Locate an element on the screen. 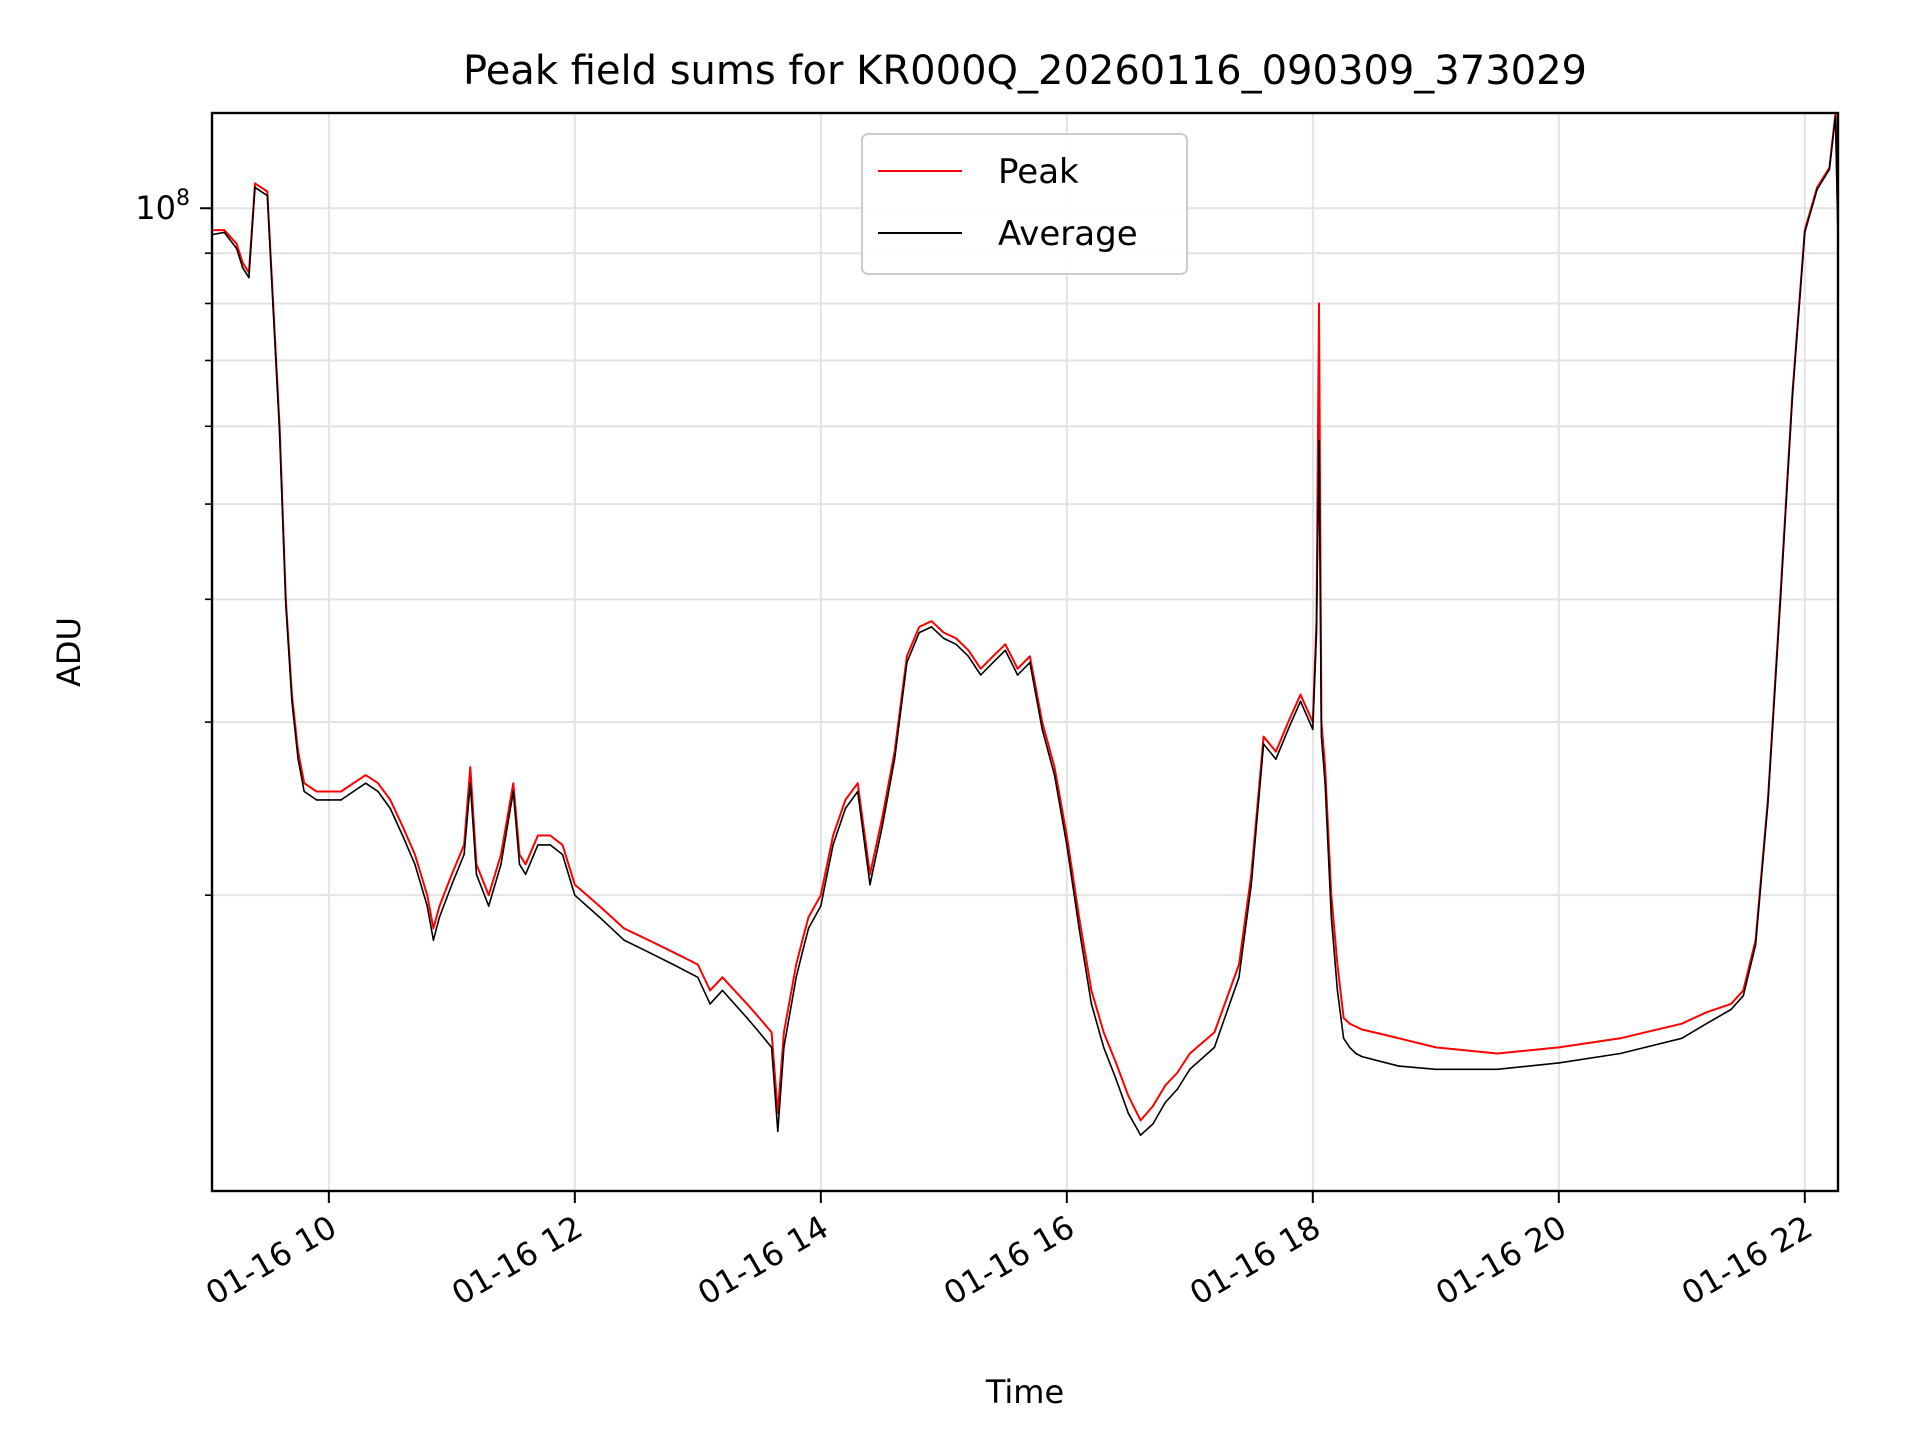 Image resolution: width=1920 pixels, height=1440 pixels. y-tick-label-exponent: 8 is located at coordinates (183, 198).